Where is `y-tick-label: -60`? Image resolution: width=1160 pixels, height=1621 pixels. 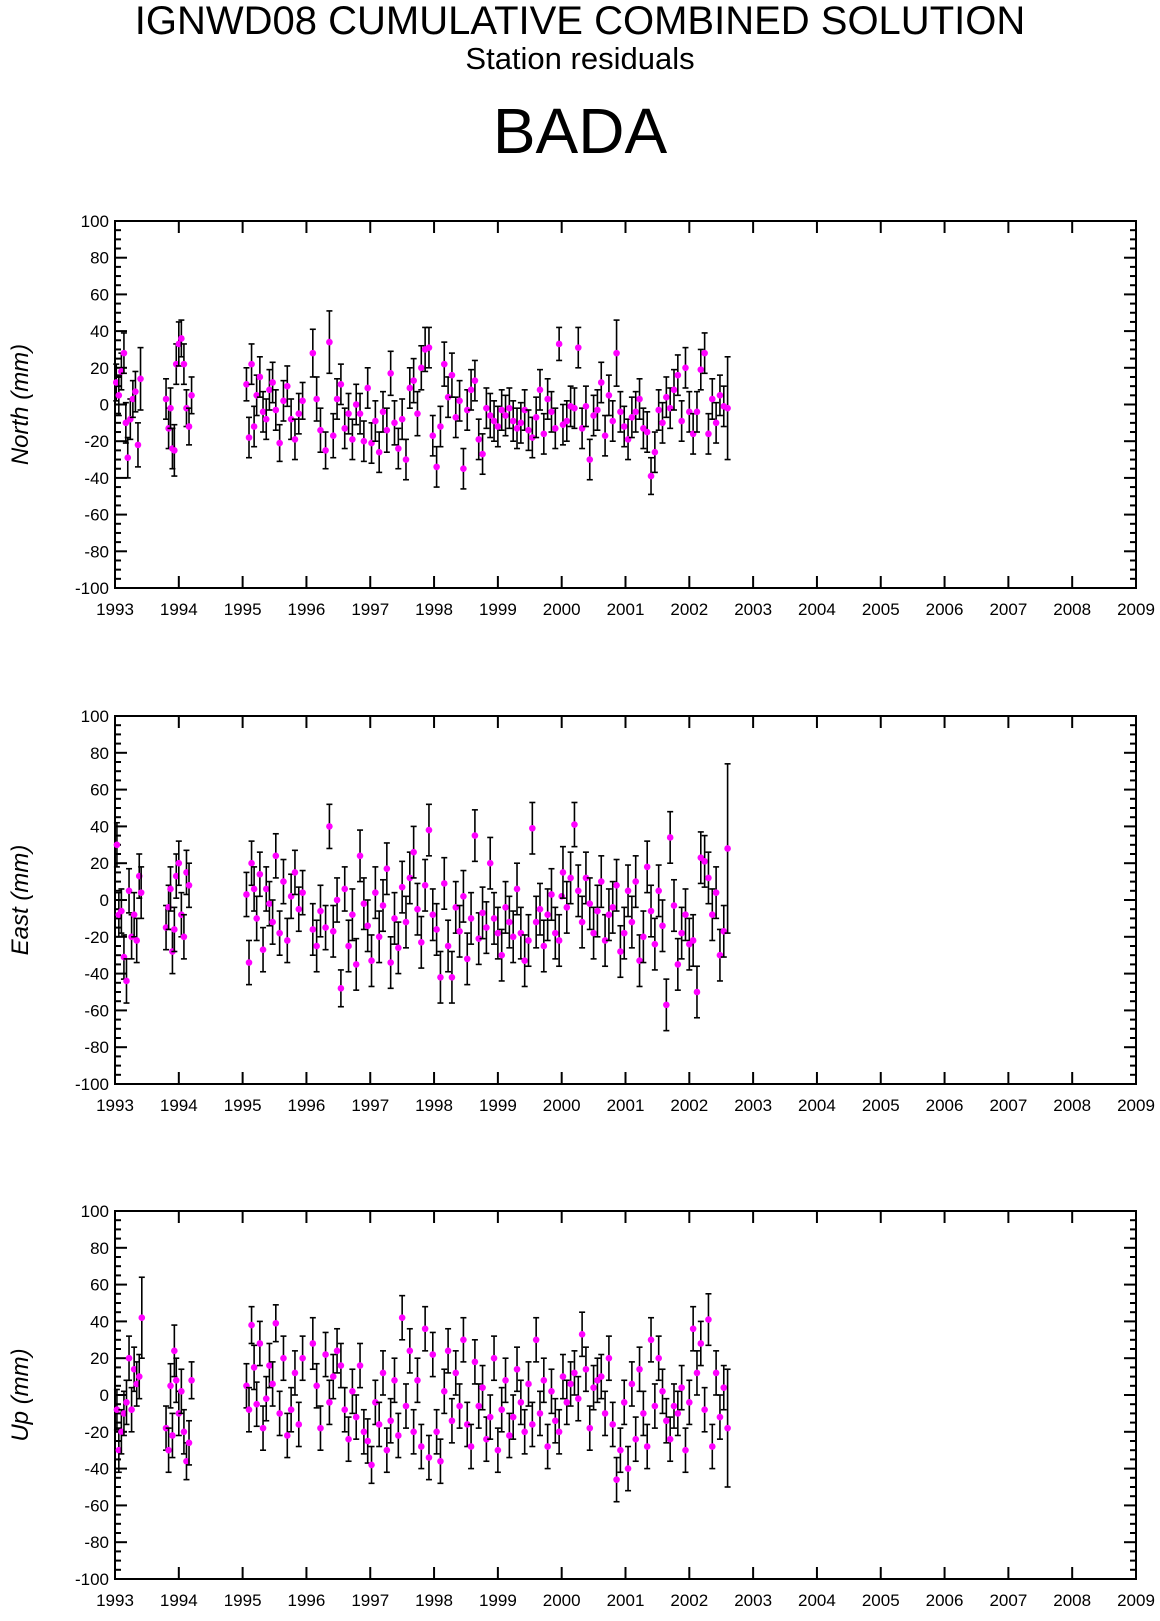 y-tick-label: -60 is located at coordinates (96, 515).